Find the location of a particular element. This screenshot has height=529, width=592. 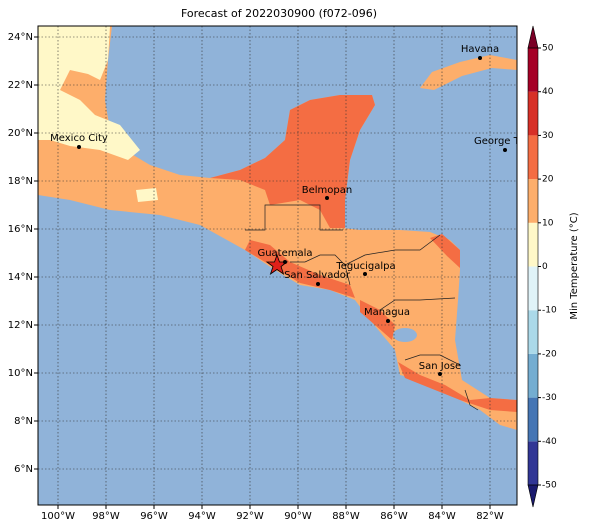

colorbar-over is located at coordinates (533, 37).